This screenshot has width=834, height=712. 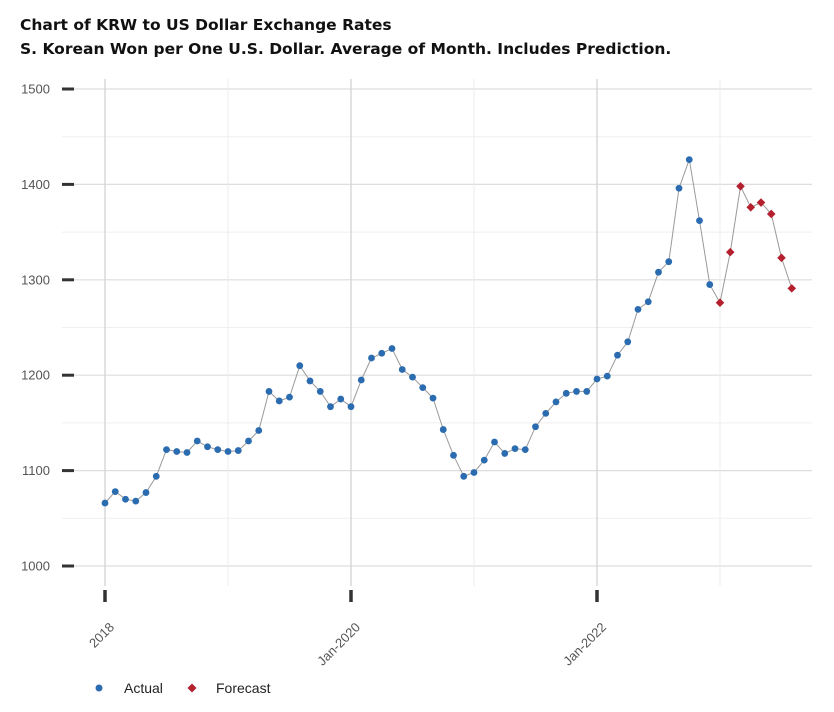 What do you see at coordinates (101, 635) in the screenshot?
I see `x-tick-label: 2018` at bounding box center [101, 635].